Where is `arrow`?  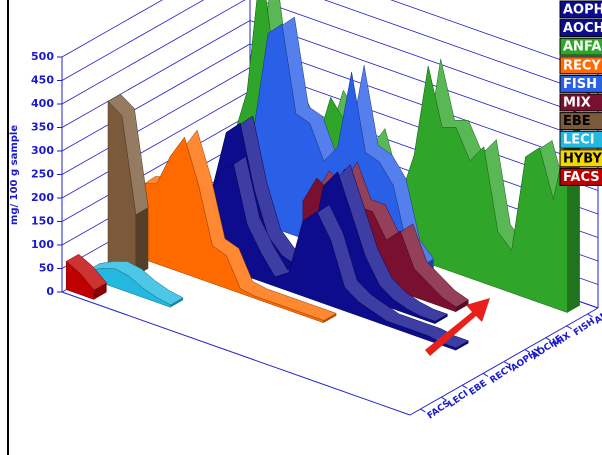
arrow is located at coordinates (457, 327).